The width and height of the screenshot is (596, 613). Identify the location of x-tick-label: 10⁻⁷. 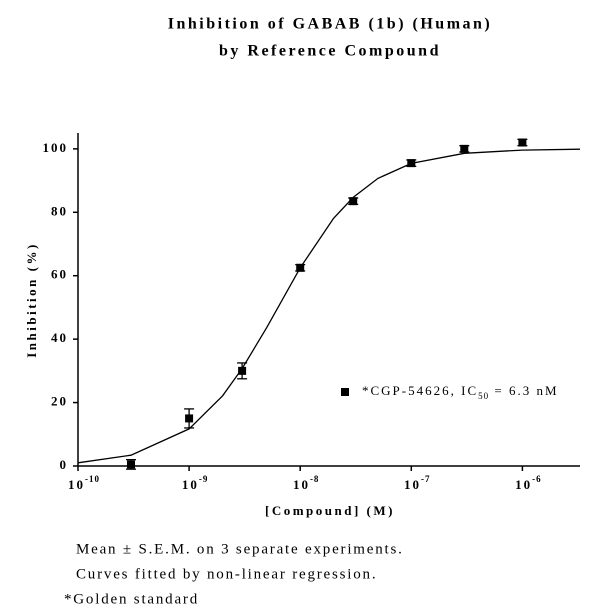
(417, 483).